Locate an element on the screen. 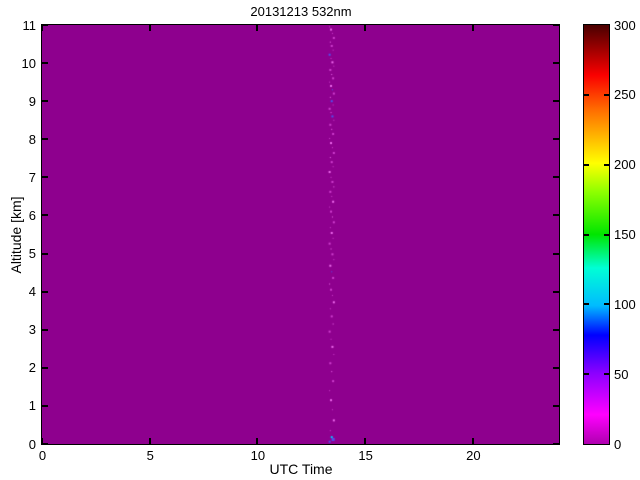 This screenshot has width=640, height=480. x-tick-label: 0 is located at coordinates (42, 455).